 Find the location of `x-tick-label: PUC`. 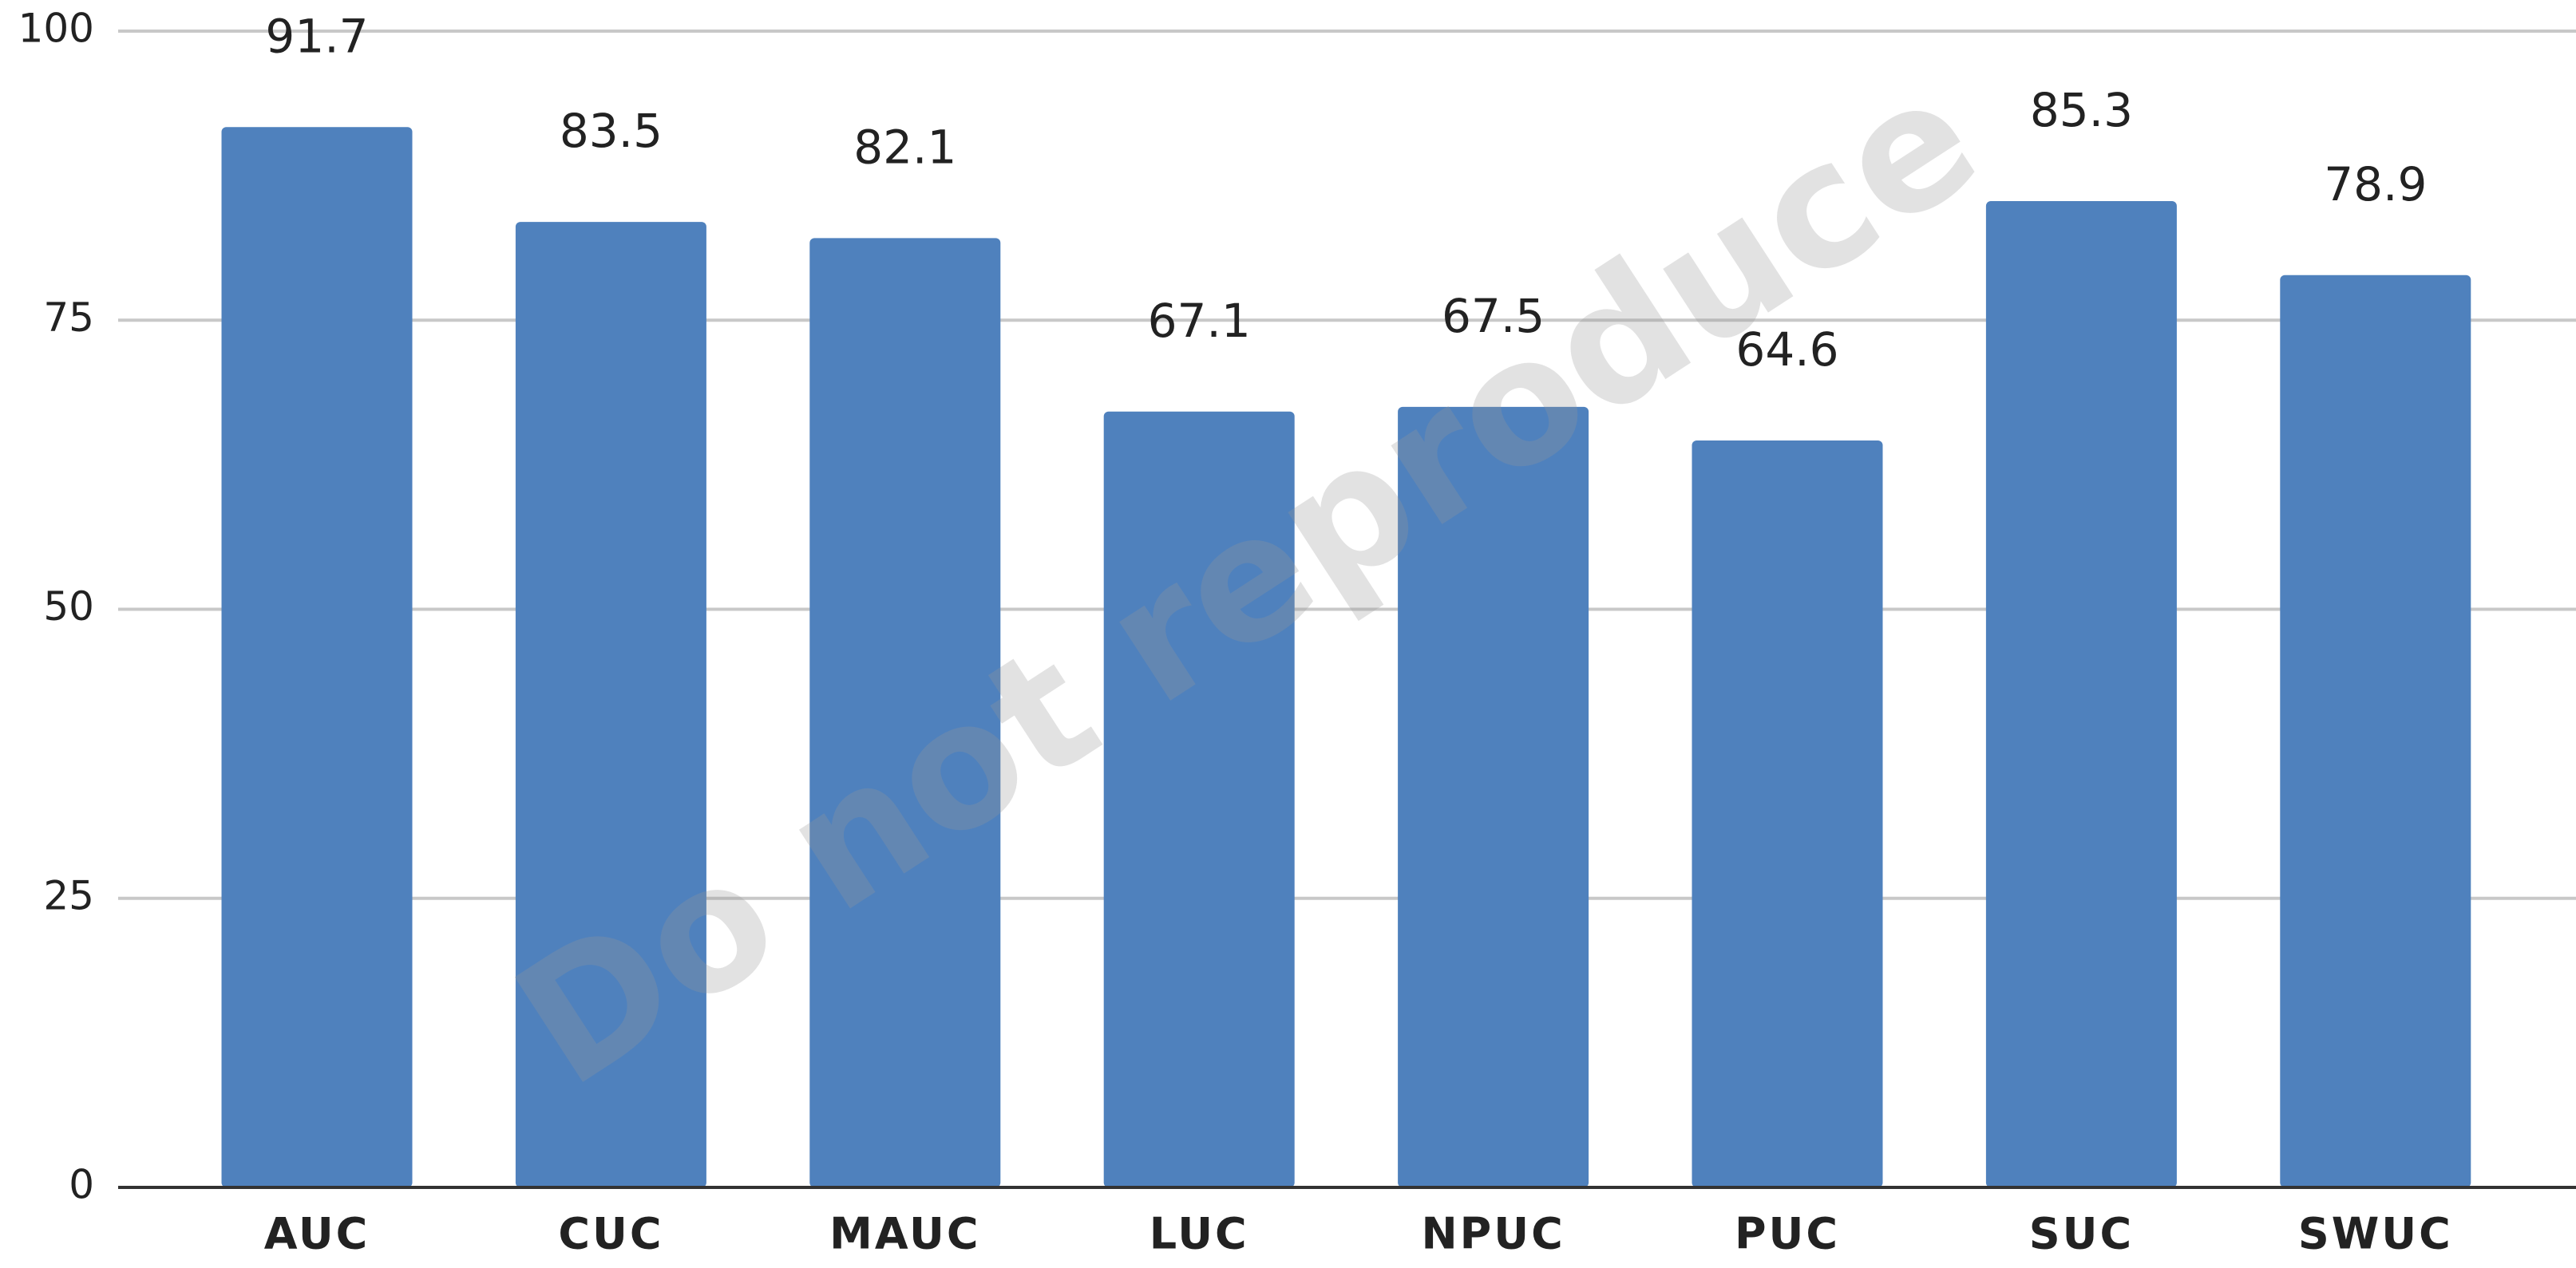

x-tick-label: PUC is located at coordinates (1788, 1234).